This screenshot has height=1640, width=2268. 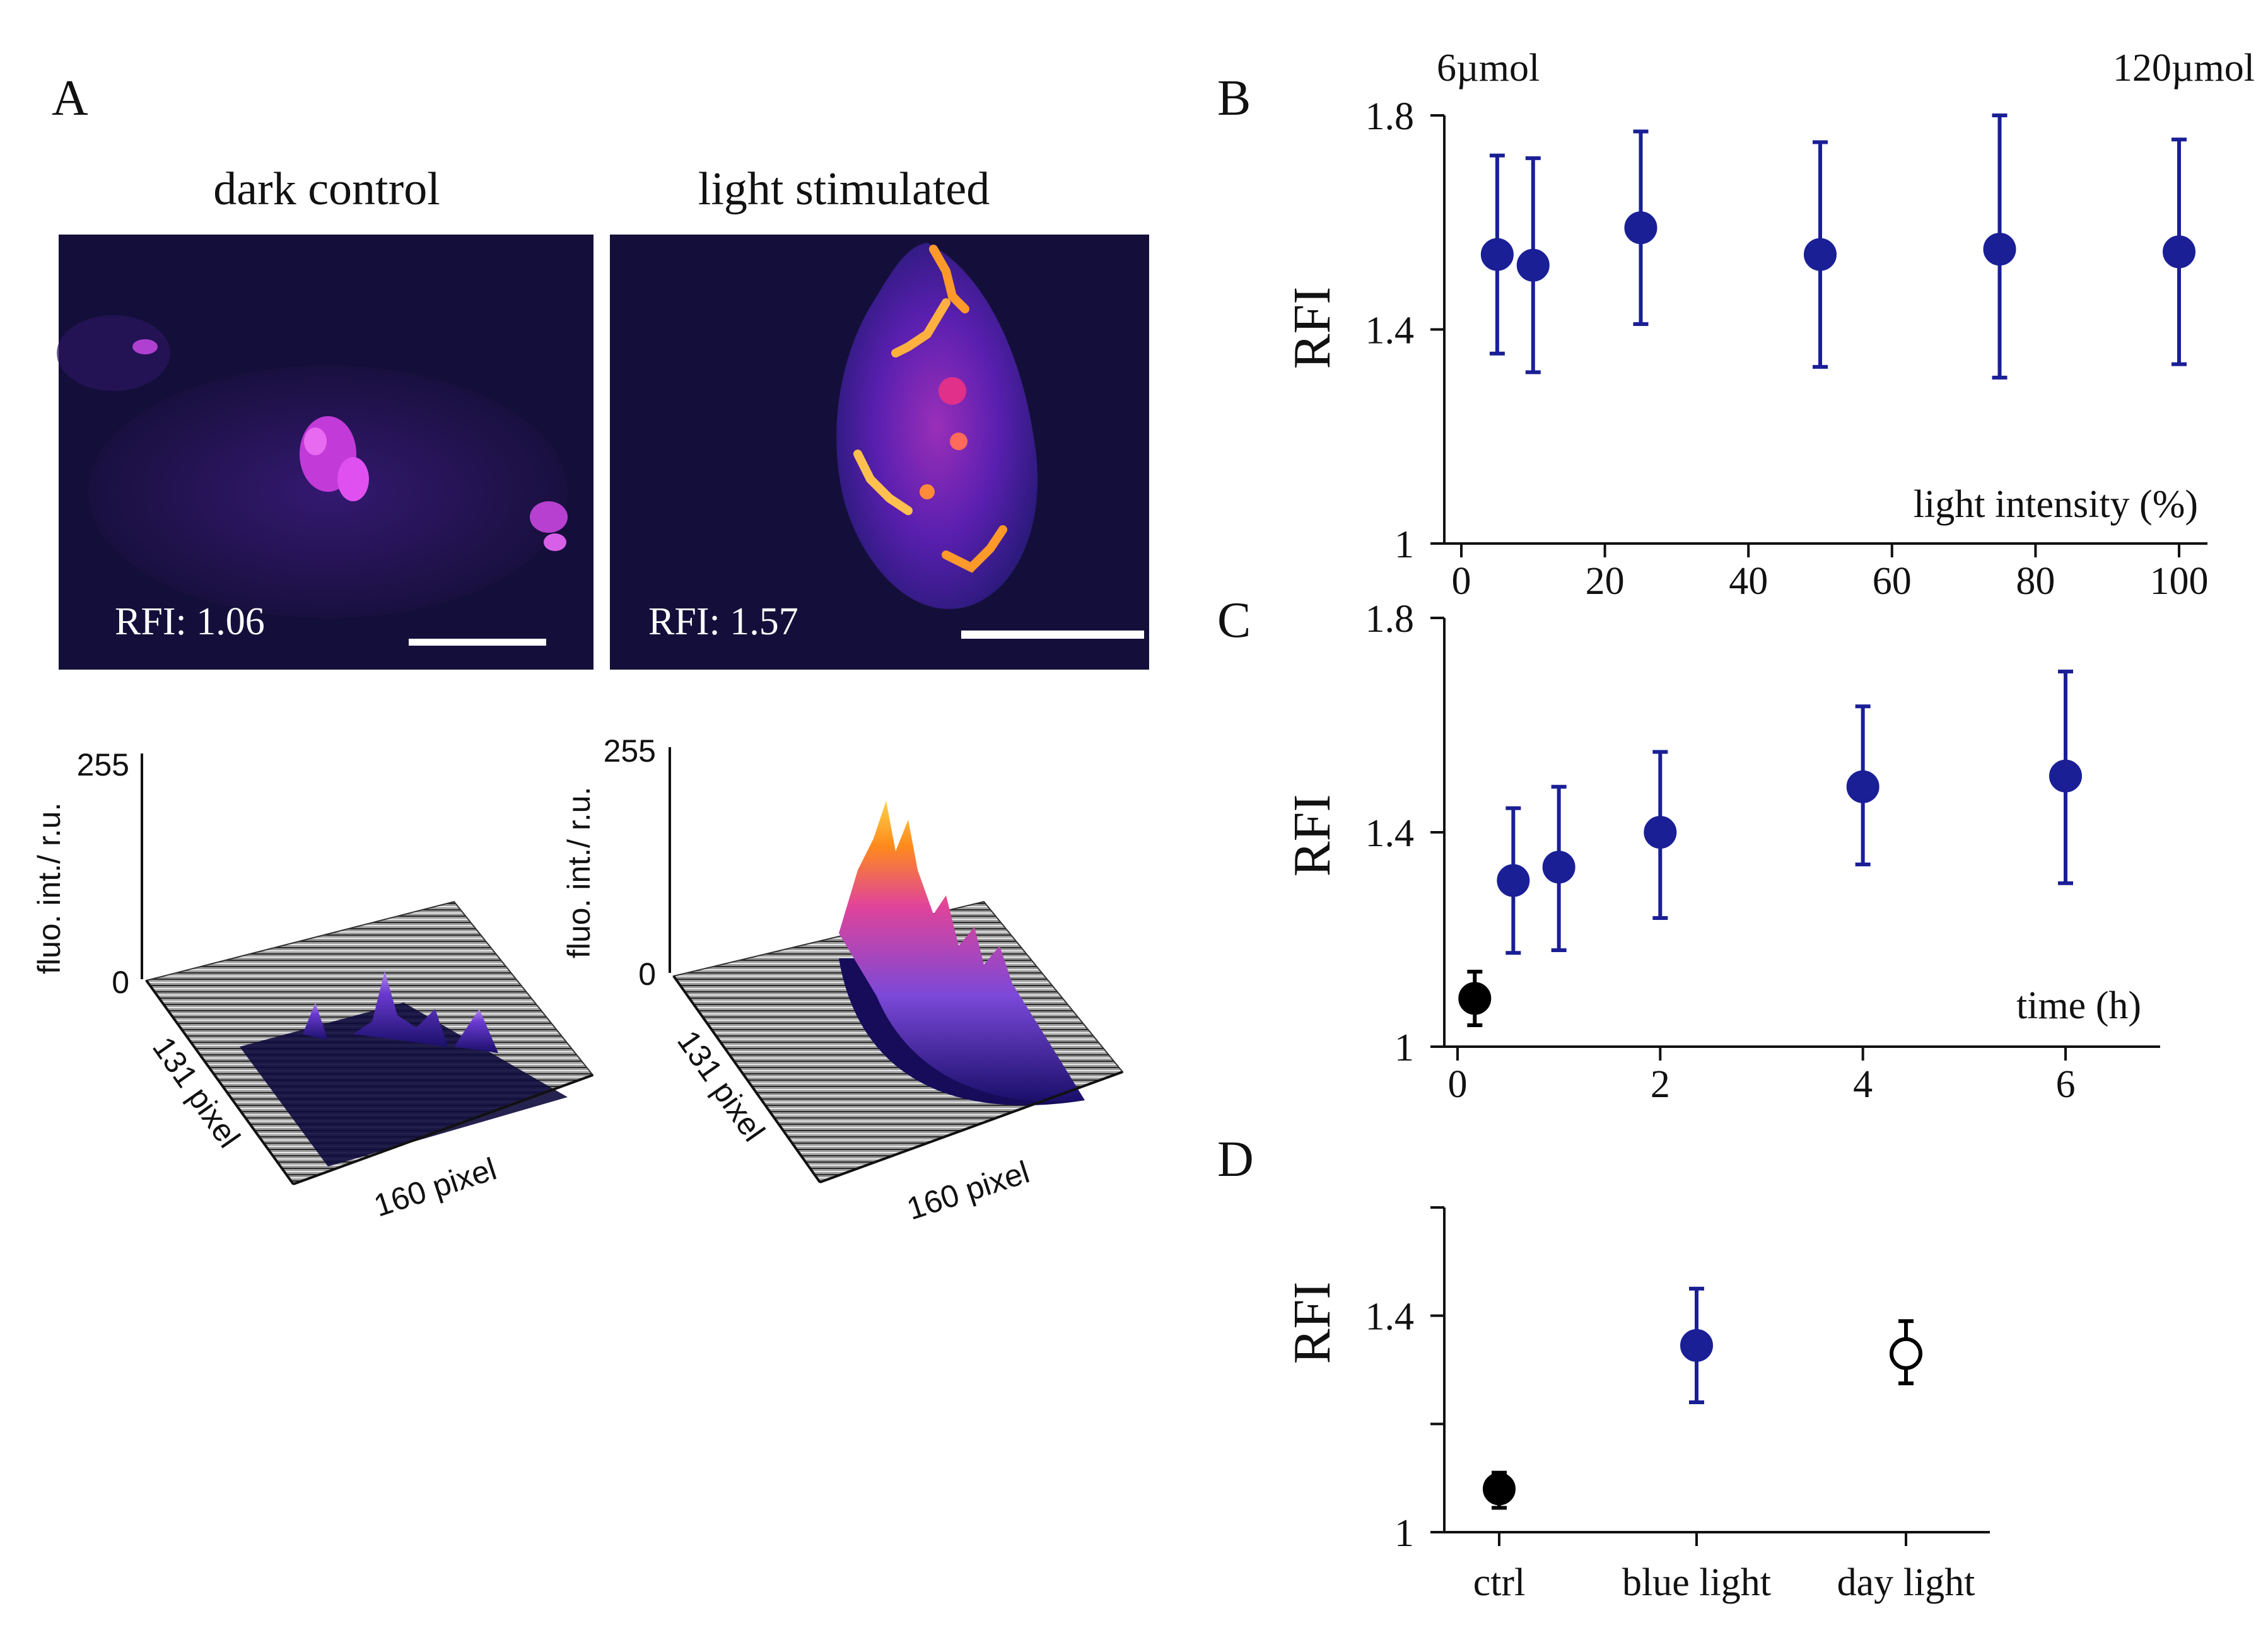 I want to click on x-tick-label: 40, so click(x=1749, y=581).